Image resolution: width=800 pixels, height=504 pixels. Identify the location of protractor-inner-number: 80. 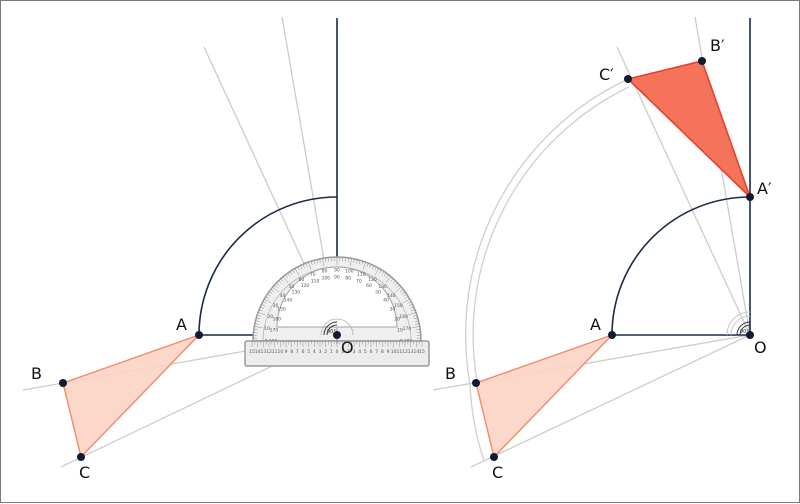
(348, 278).